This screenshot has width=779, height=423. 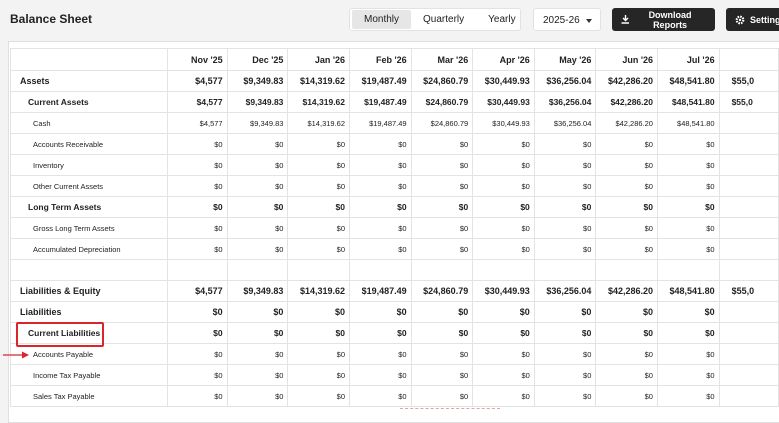 I want to click on table-row: Liabilities $0 $0 $0 $0 $0 $0 $0 $0 $0, so click(x=394, y=312).